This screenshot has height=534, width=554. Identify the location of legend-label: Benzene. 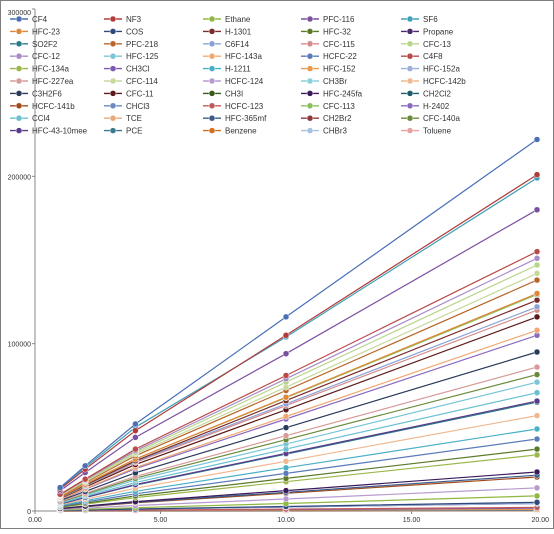
(241, 131).